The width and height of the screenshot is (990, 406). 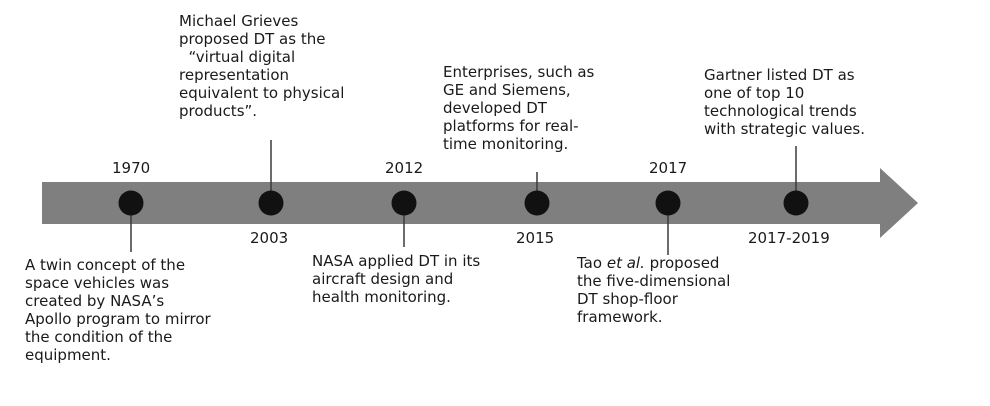 What do you see at coordinates (590, 263) in the screenshot?
I see `author-name: Tao` at bounding box center [590, 263].